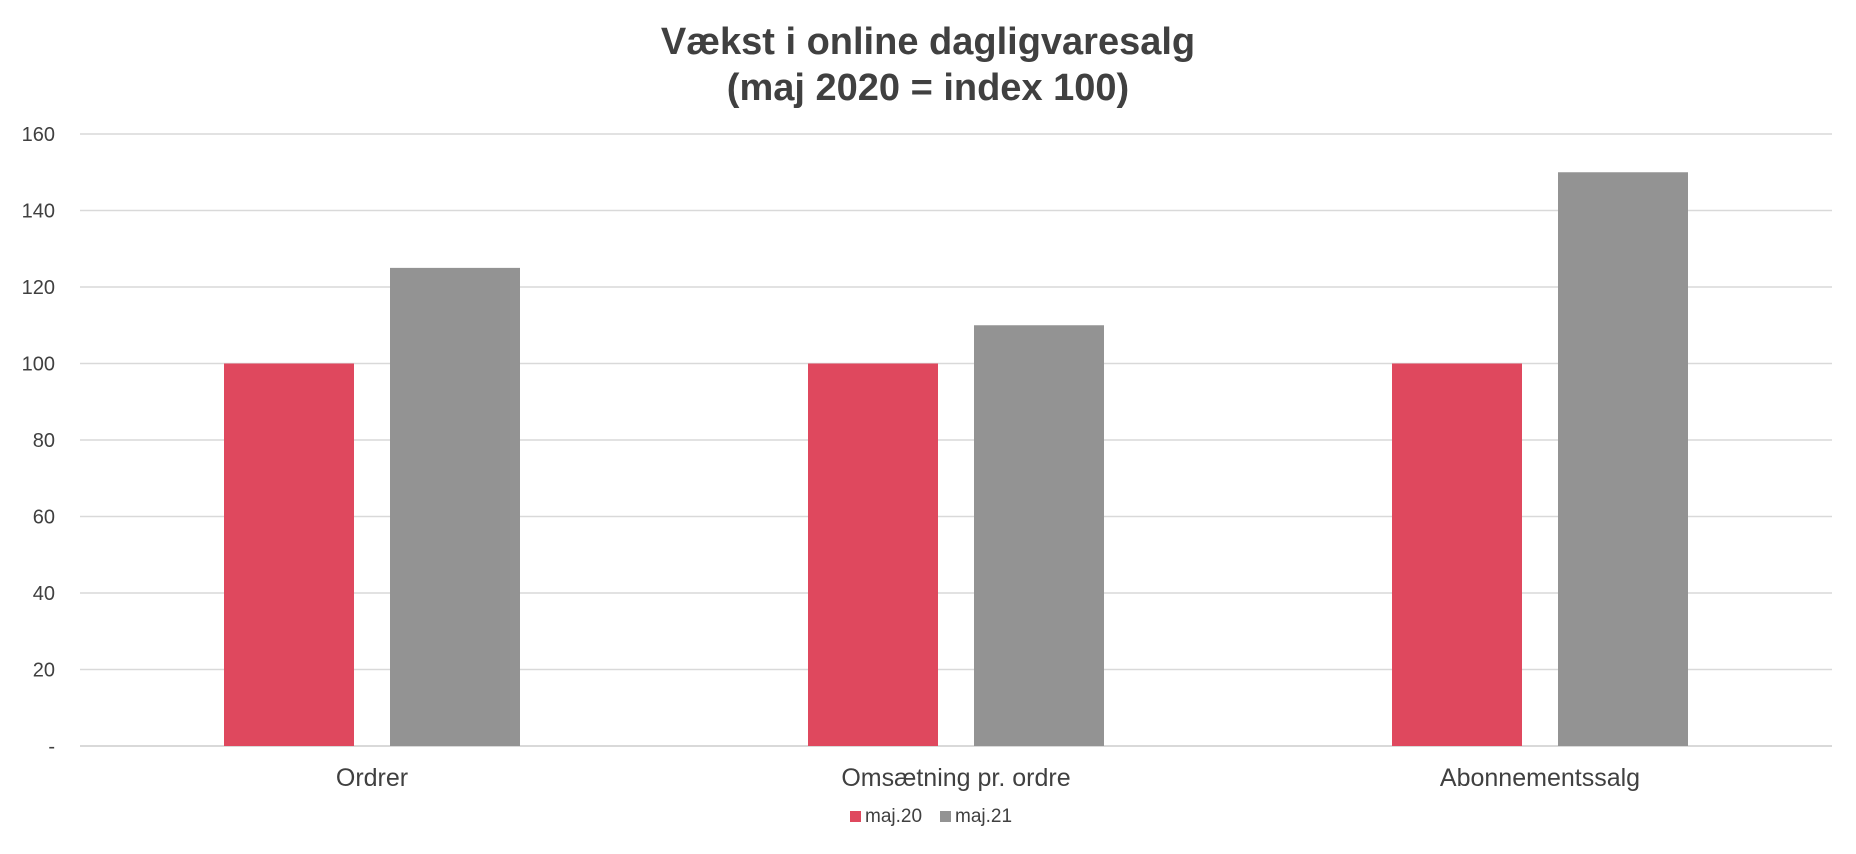  Describe the element at coordinates (44, 441) in the screenshot. I see `y-tick-label: 80` at that location.